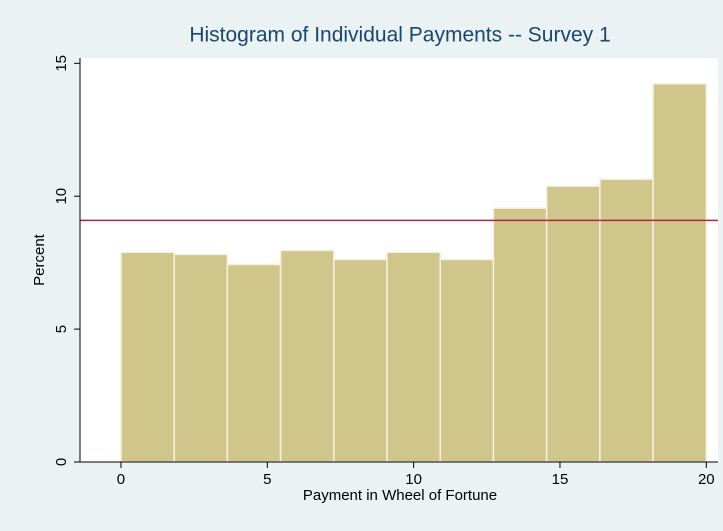  I want to click on x-tick-label: 5, so click(267, 479).